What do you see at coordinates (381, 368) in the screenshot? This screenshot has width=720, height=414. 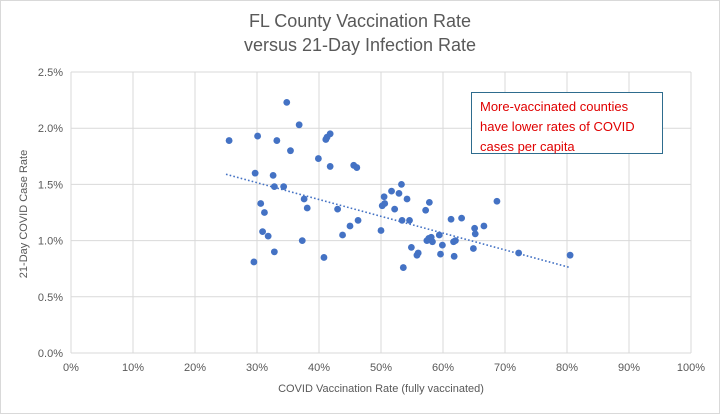 I see `x-tick-label: 50%` at bounding box center [381, 368].